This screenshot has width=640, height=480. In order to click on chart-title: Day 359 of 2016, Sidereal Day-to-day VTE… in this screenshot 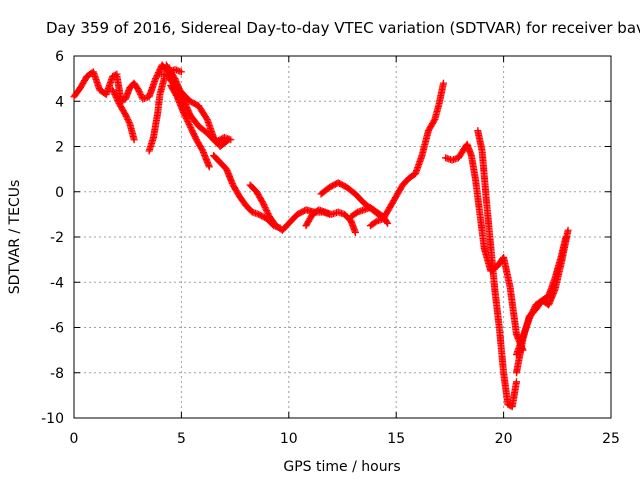, I will do `click(343, 28)`.